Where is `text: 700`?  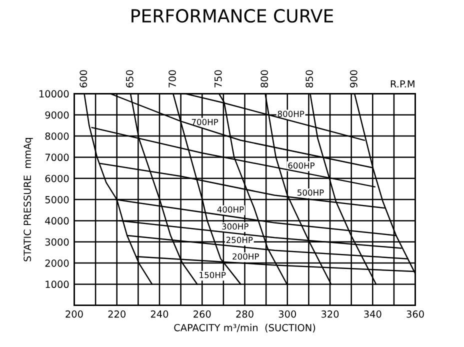 text: 700 is located at coordinates (172, 79).